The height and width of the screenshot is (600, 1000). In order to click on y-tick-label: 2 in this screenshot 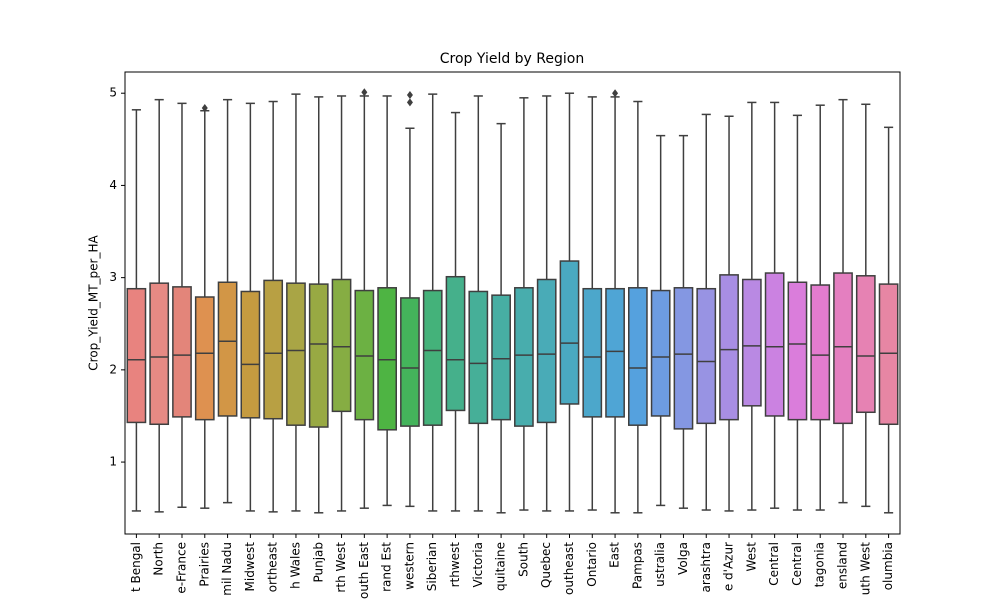, I will do `click(113, 369)`.